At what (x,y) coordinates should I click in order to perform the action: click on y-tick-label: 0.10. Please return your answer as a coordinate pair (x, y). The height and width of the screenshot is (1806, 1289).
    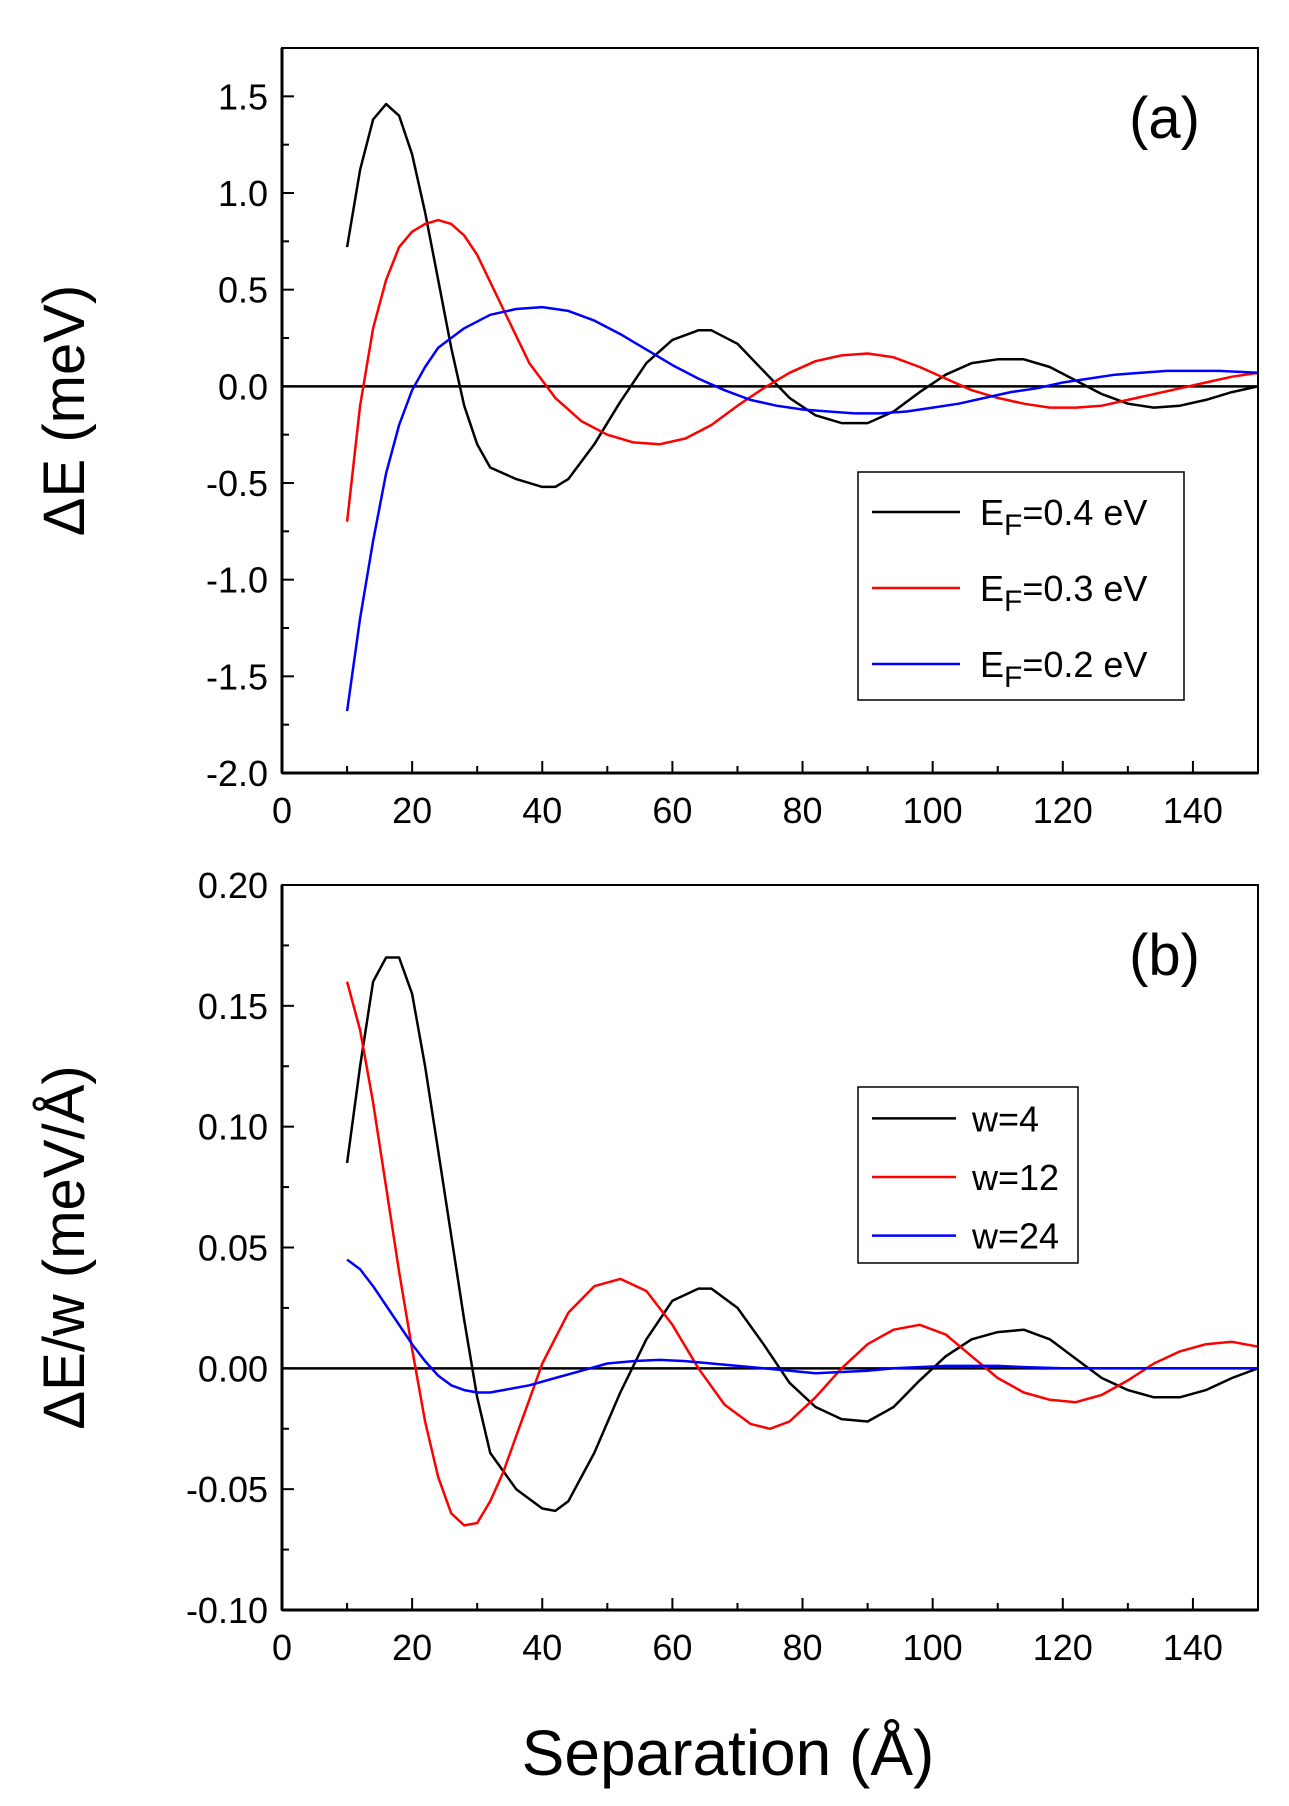
    Looking at the image, I should click on (233, 1127).